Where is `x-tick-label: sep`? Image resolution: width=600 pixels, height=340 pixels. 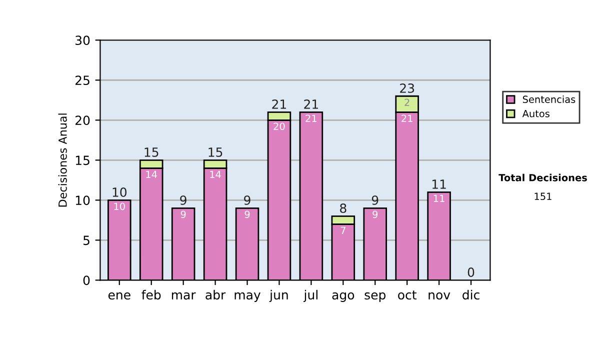
x-tick-label: sep is located at coordinates (375, 297).